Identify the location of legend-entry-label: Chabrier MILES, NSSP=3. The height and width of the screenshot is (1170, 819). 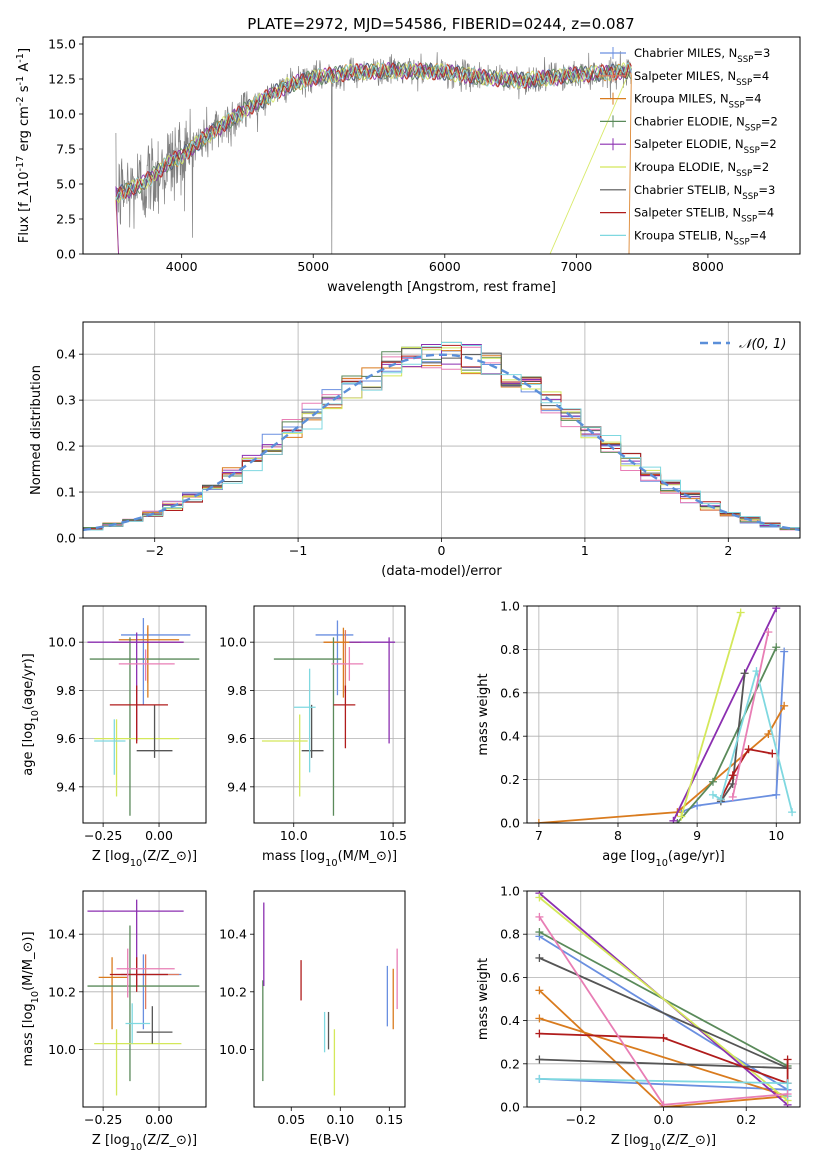
(702, 55).